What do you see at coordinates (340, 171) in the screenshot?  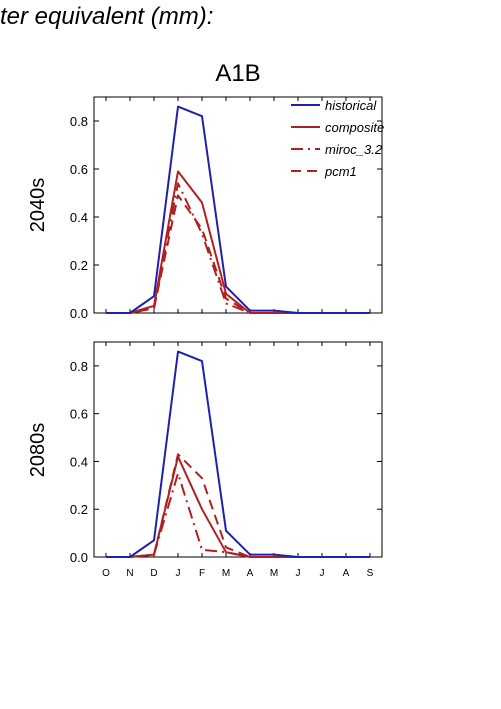 I see `legend-label-pcm1: pcm1` at bounding box center [340, 171].